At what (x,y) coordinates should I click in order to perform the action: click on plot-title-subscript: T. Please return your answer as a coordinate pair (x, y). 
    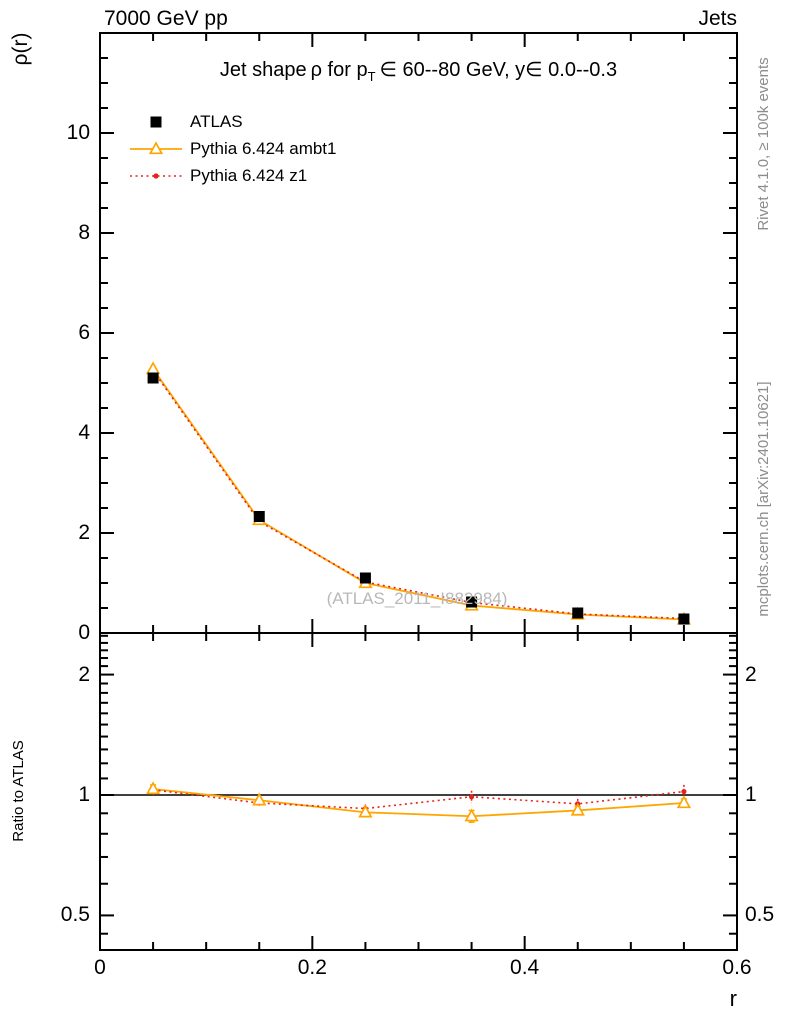
    Looking at the image, I should click on (371, 76).